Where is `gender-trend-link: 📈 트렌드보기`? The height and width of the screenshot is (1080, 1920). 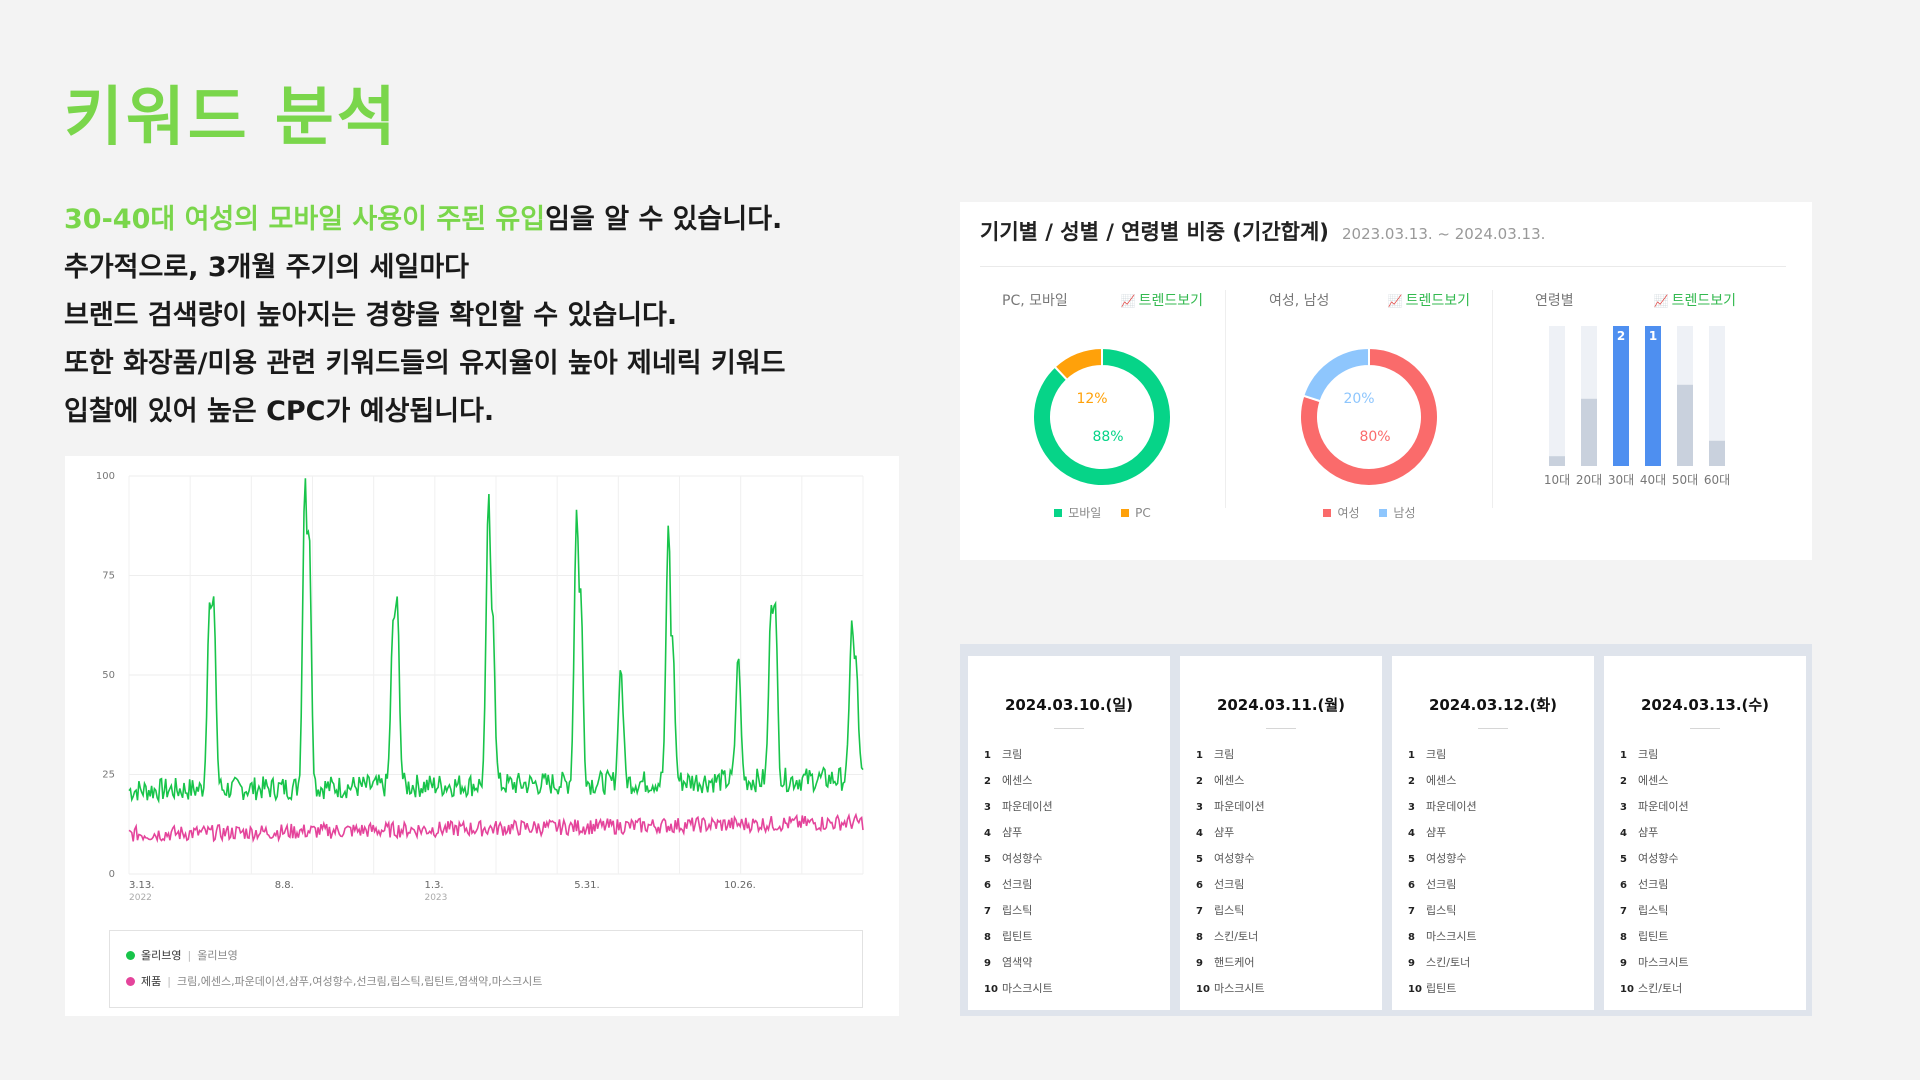 gender-trend-link: 📈 트렌드보기 is located at coordinates (1429, 300).